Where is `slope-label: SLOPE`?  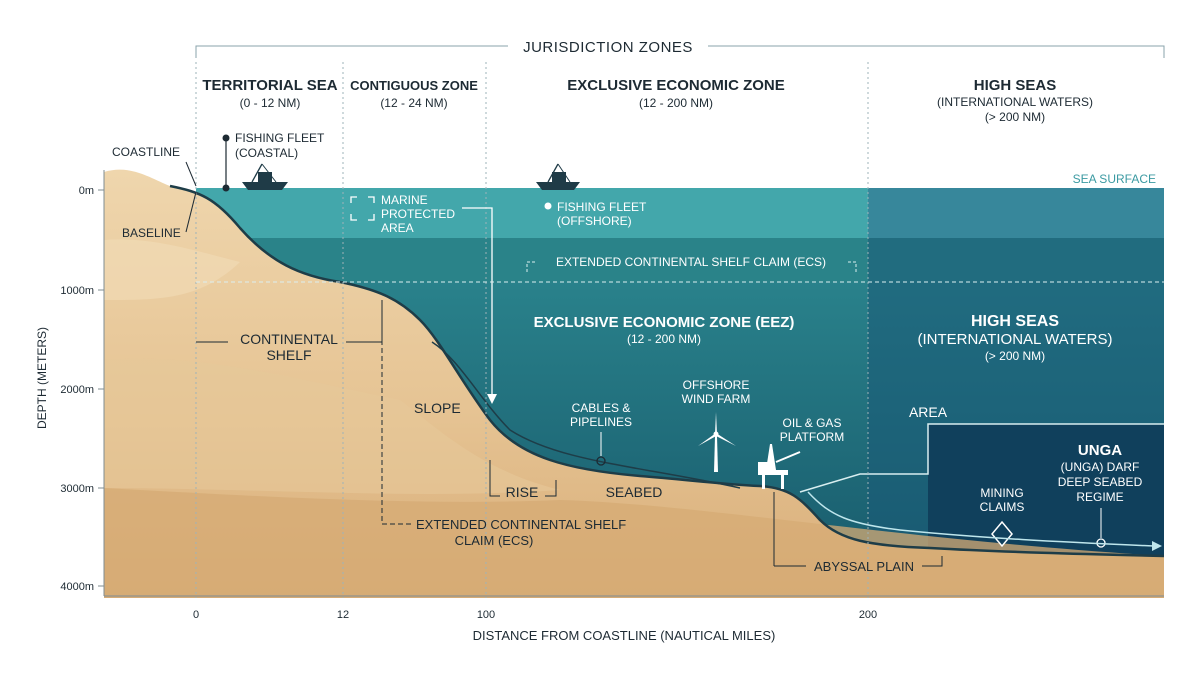
slope-label: SLOPE is located at coordinates (437, 408).